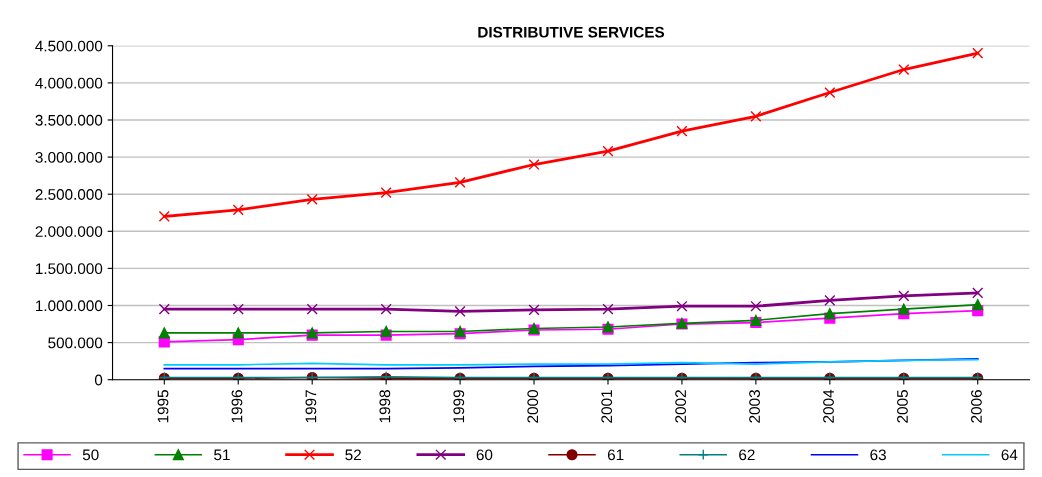 Image resolution: width=1042 pixels, height=477 pixels. I want to click on y-tick-label: 2.500.000, so click(69, 194).